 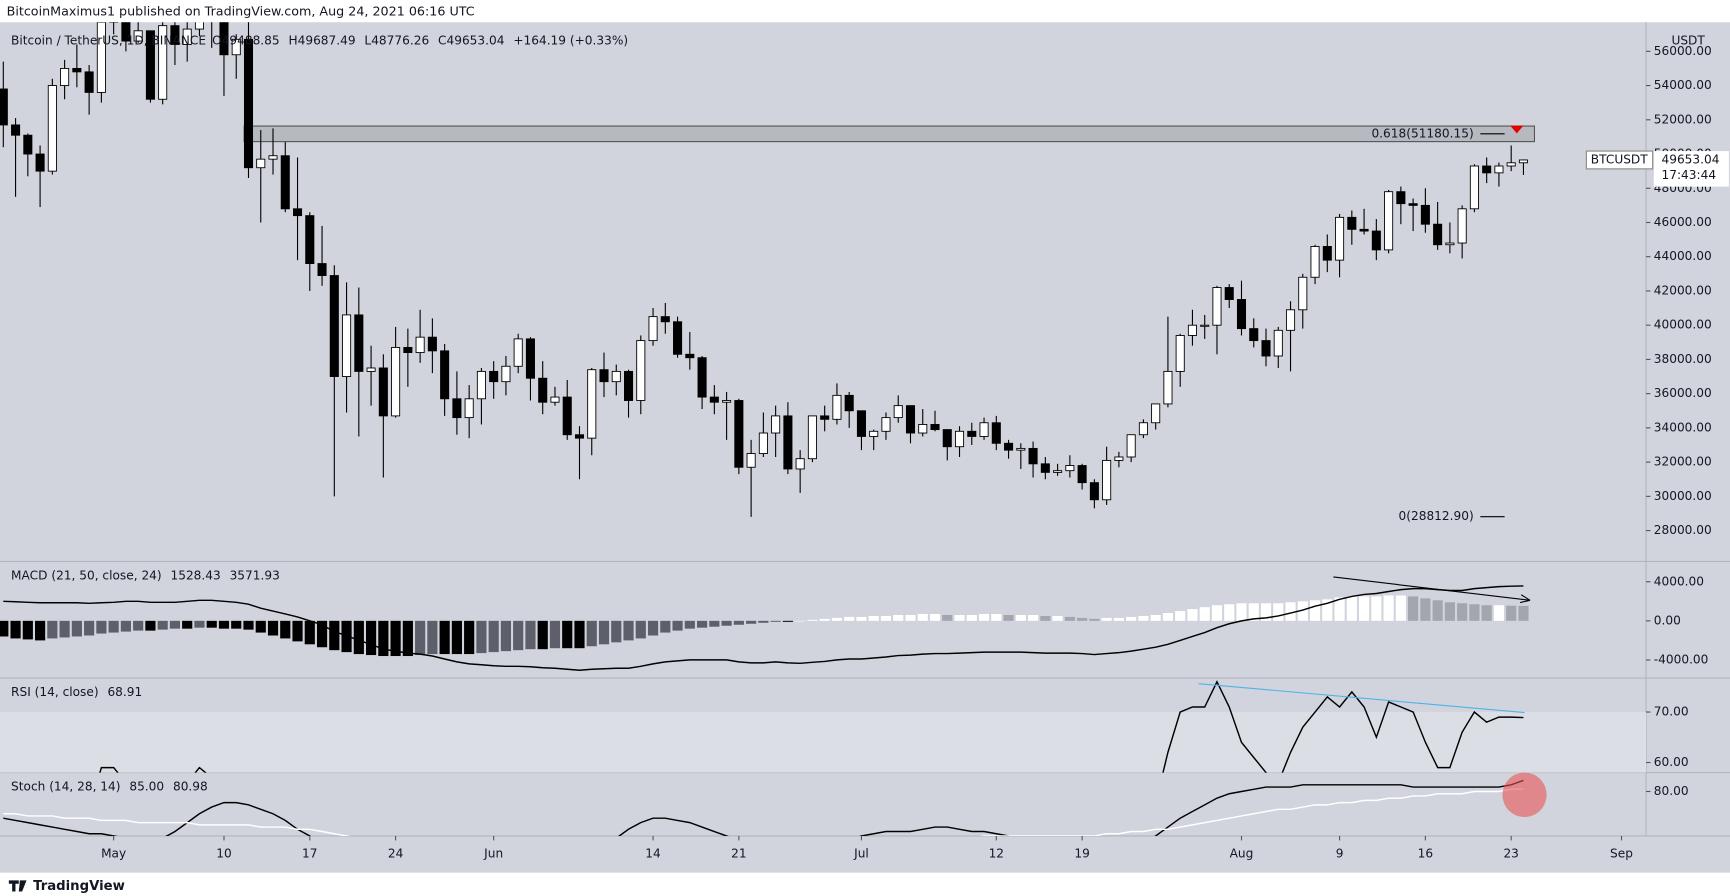 What do you see at coordinates (861, 853) in the screenshot?
I see `x-tick-label: Jul` at bounding box center [861, 853].